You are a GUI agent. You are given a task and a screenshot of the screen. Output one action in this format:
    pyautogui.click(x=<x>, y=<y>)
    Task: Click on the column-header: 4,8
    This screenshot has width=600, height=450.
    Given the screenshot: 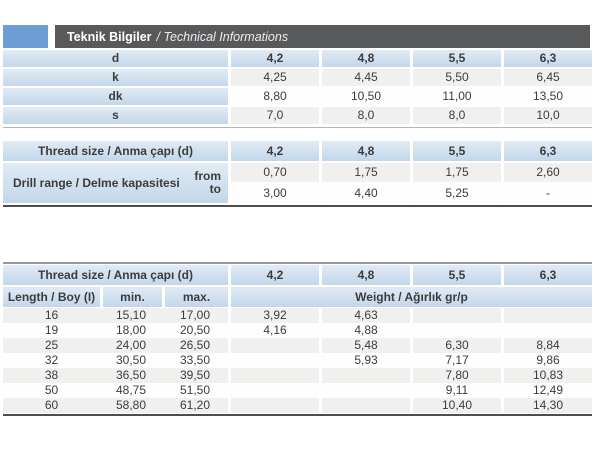 What is the action you would take?
    pyautogui.click(x=364, y=275)
    